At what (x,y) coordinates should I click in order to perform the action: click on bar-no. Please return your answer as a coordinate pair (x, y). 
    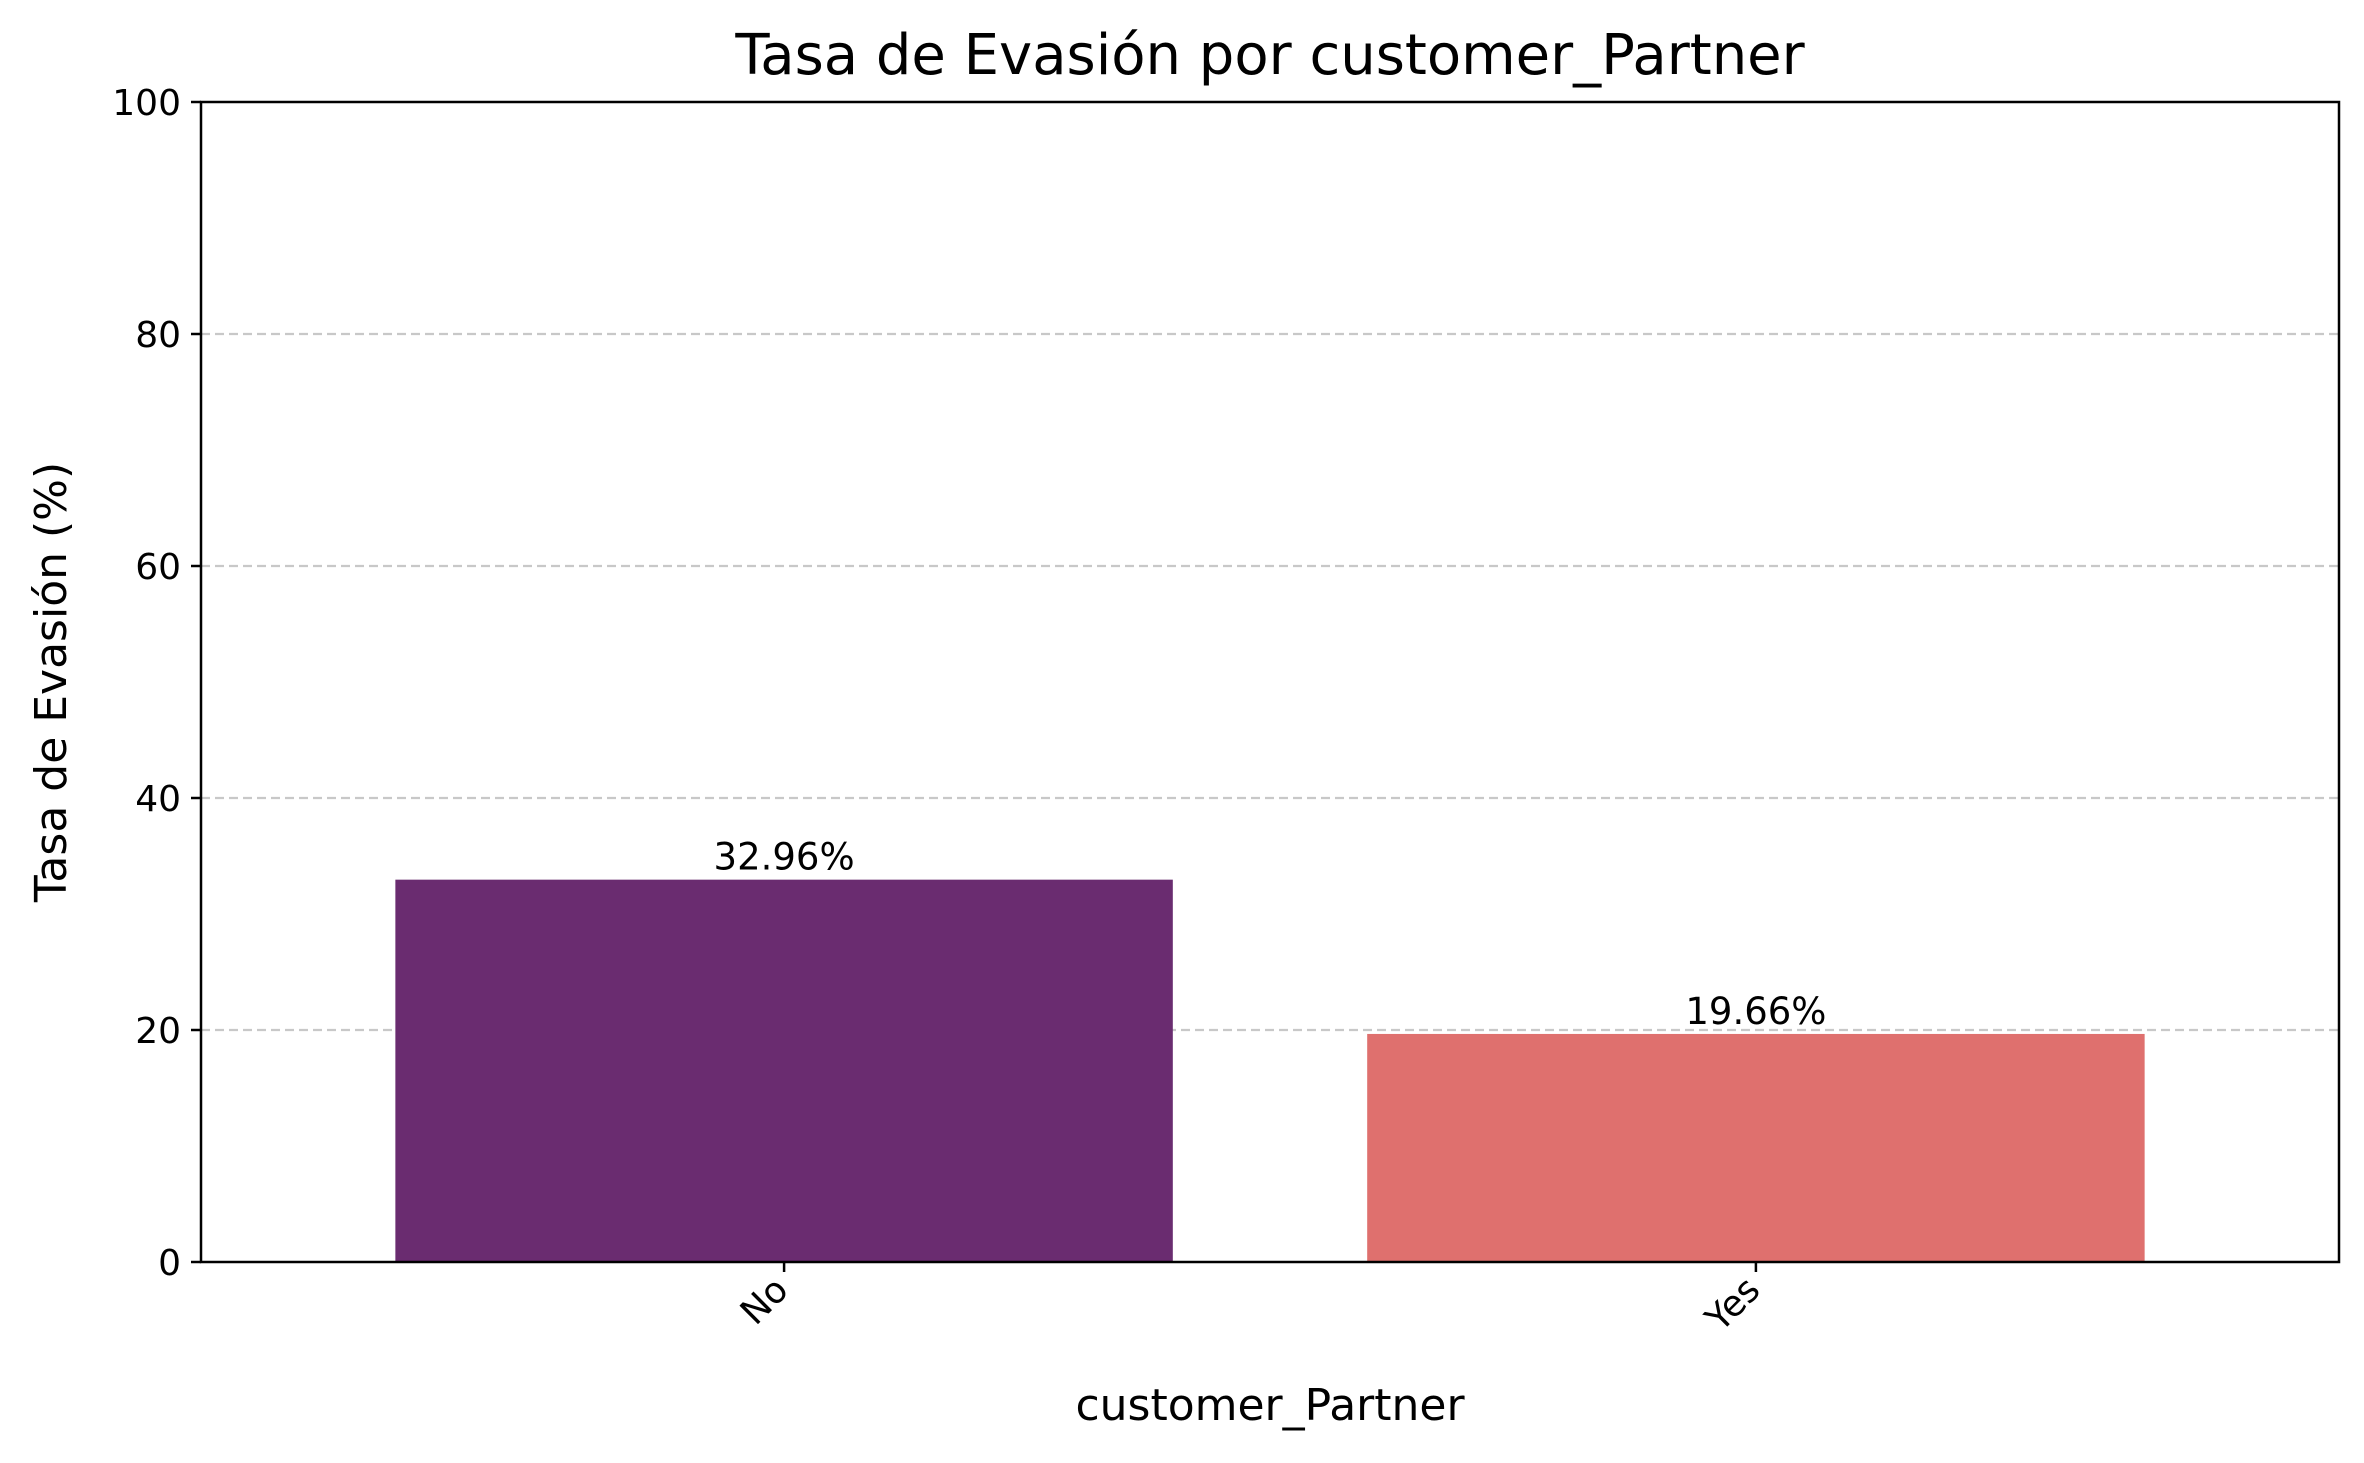
    Looking at the image, I should click on (784, 1070).